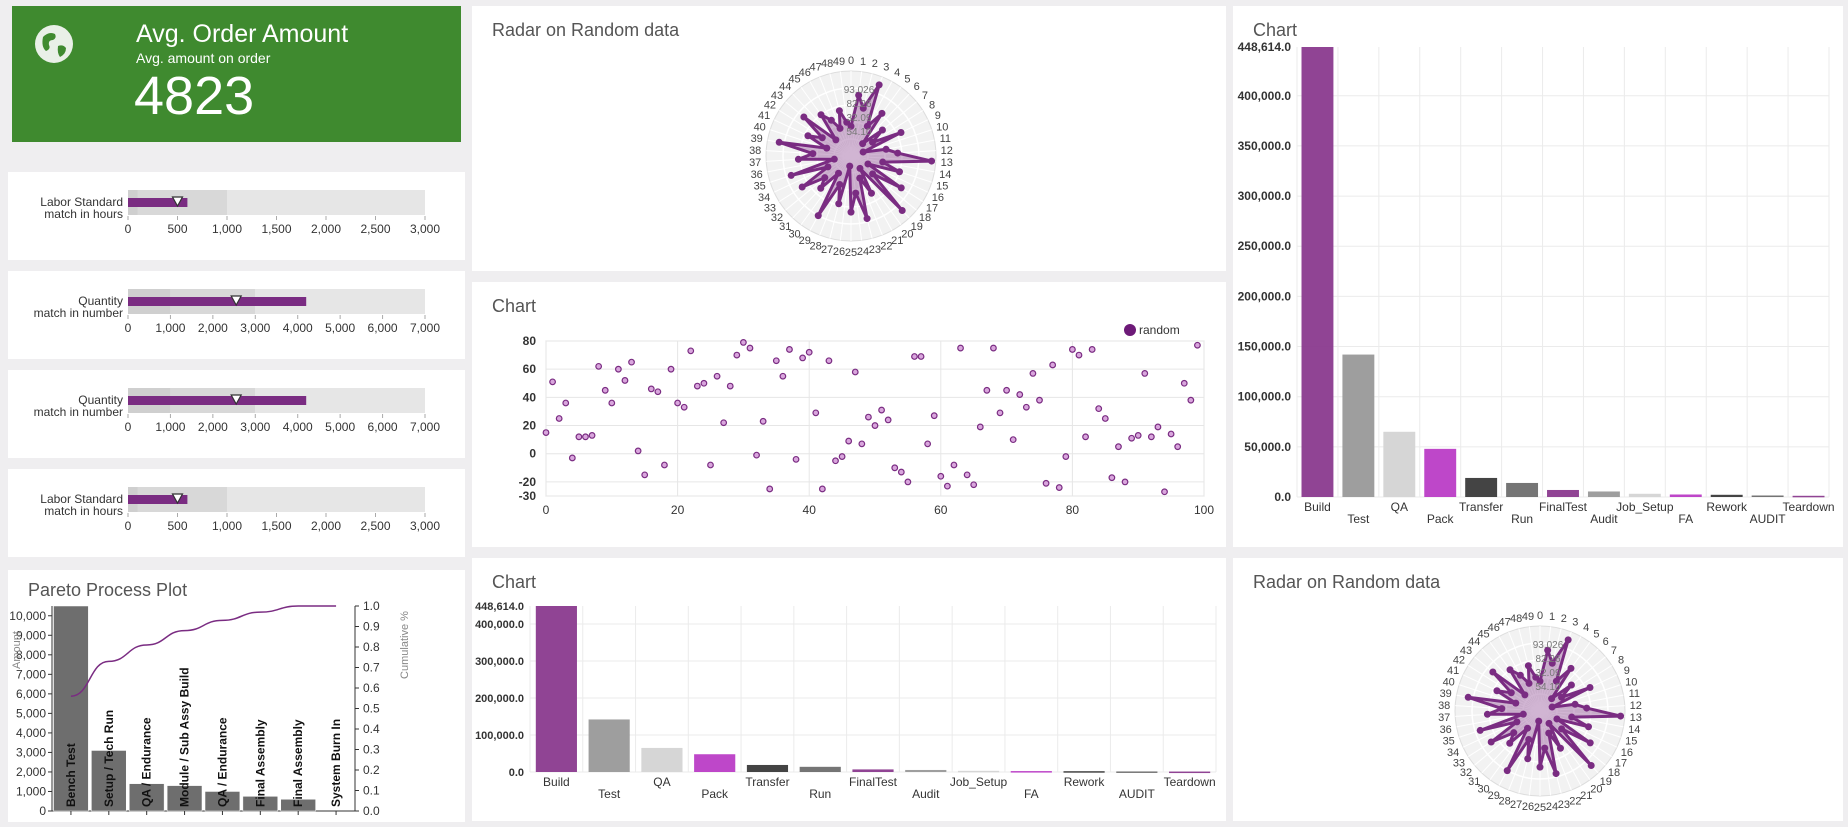 The image size is (1848, 827). Describe the element at coordinates (499, 736) in the screenshot. I see `bar-ytick-label: 100,000.0` at that location.